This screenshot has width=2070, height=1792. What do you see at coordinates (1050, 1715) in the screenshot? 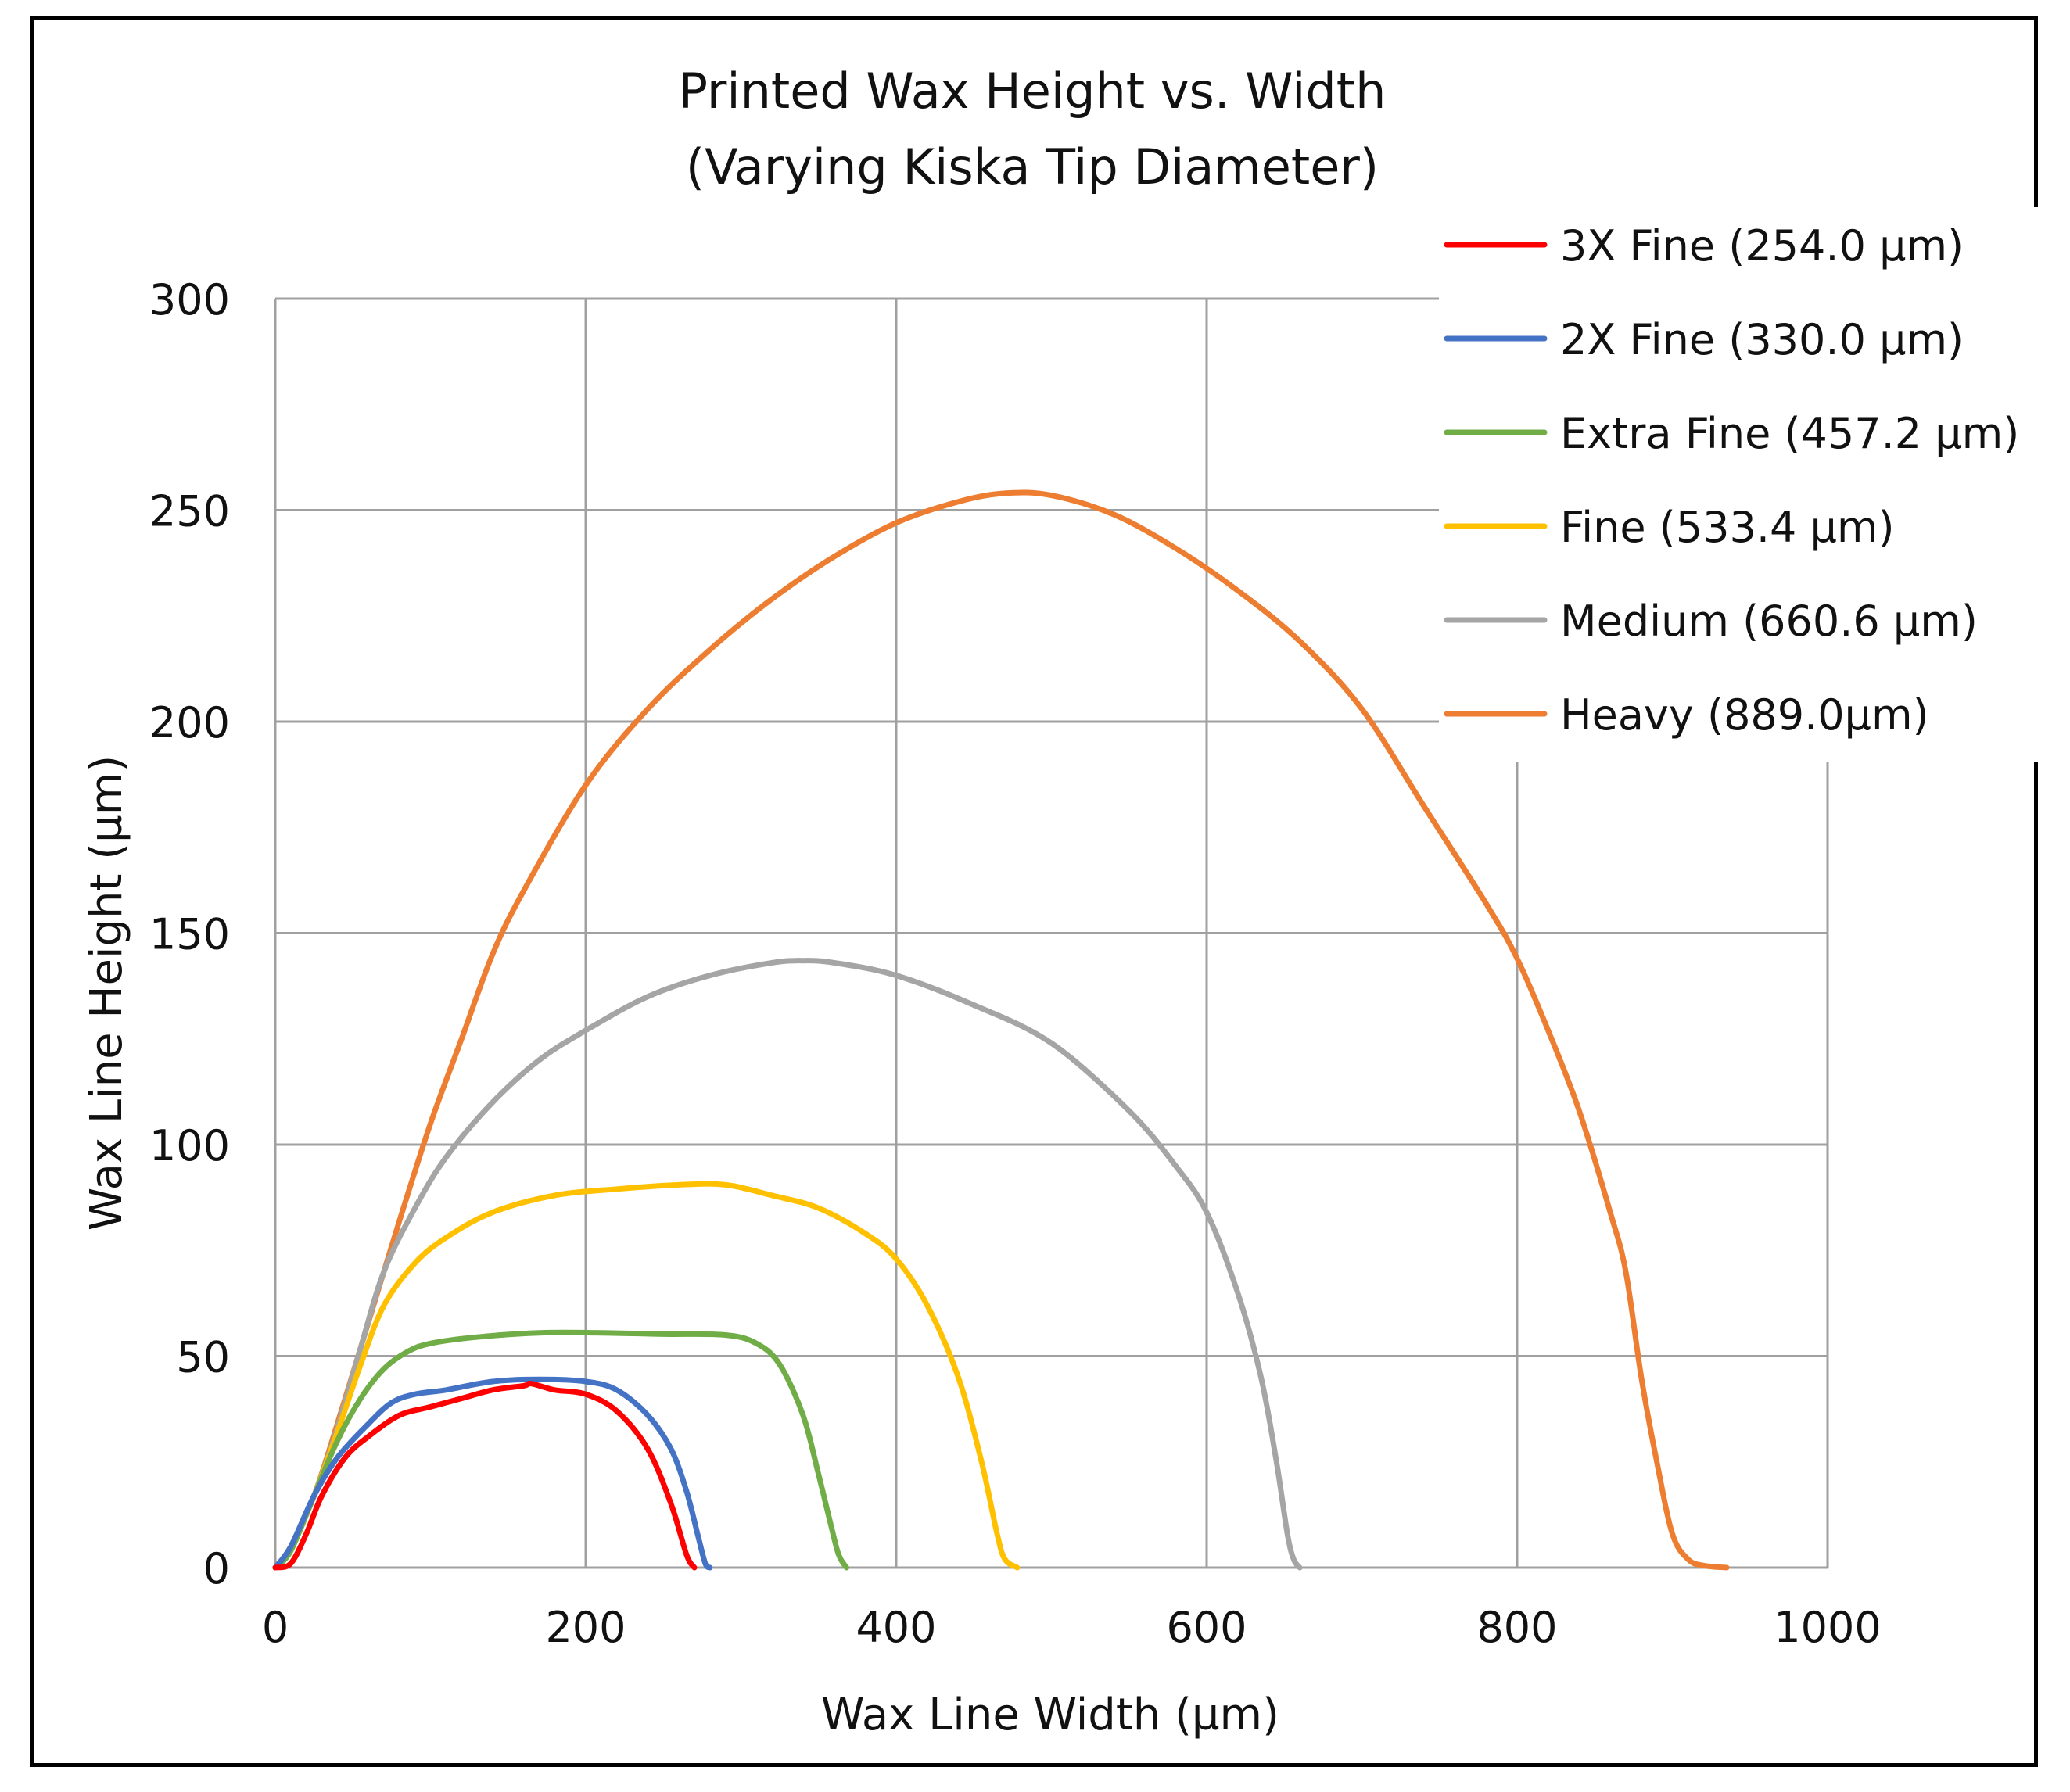
I see `x-axis-label: Wax Line Width (µm)` at bounding box center [1050, 1715].